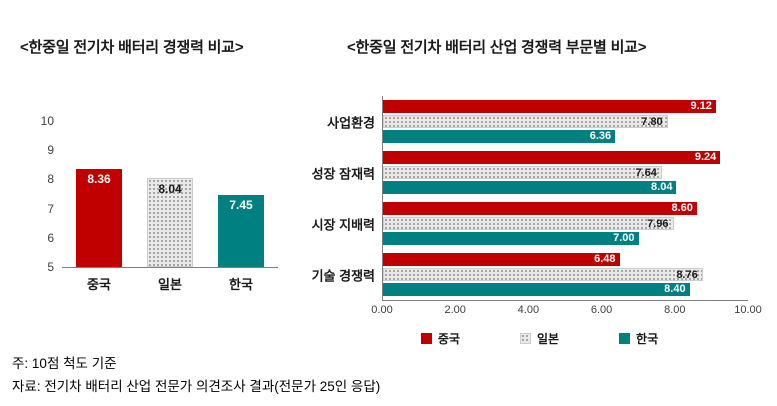 The height and width of the screenshot is (406, 777). I want to click on bar-china: 8.36, so click(99, 217).